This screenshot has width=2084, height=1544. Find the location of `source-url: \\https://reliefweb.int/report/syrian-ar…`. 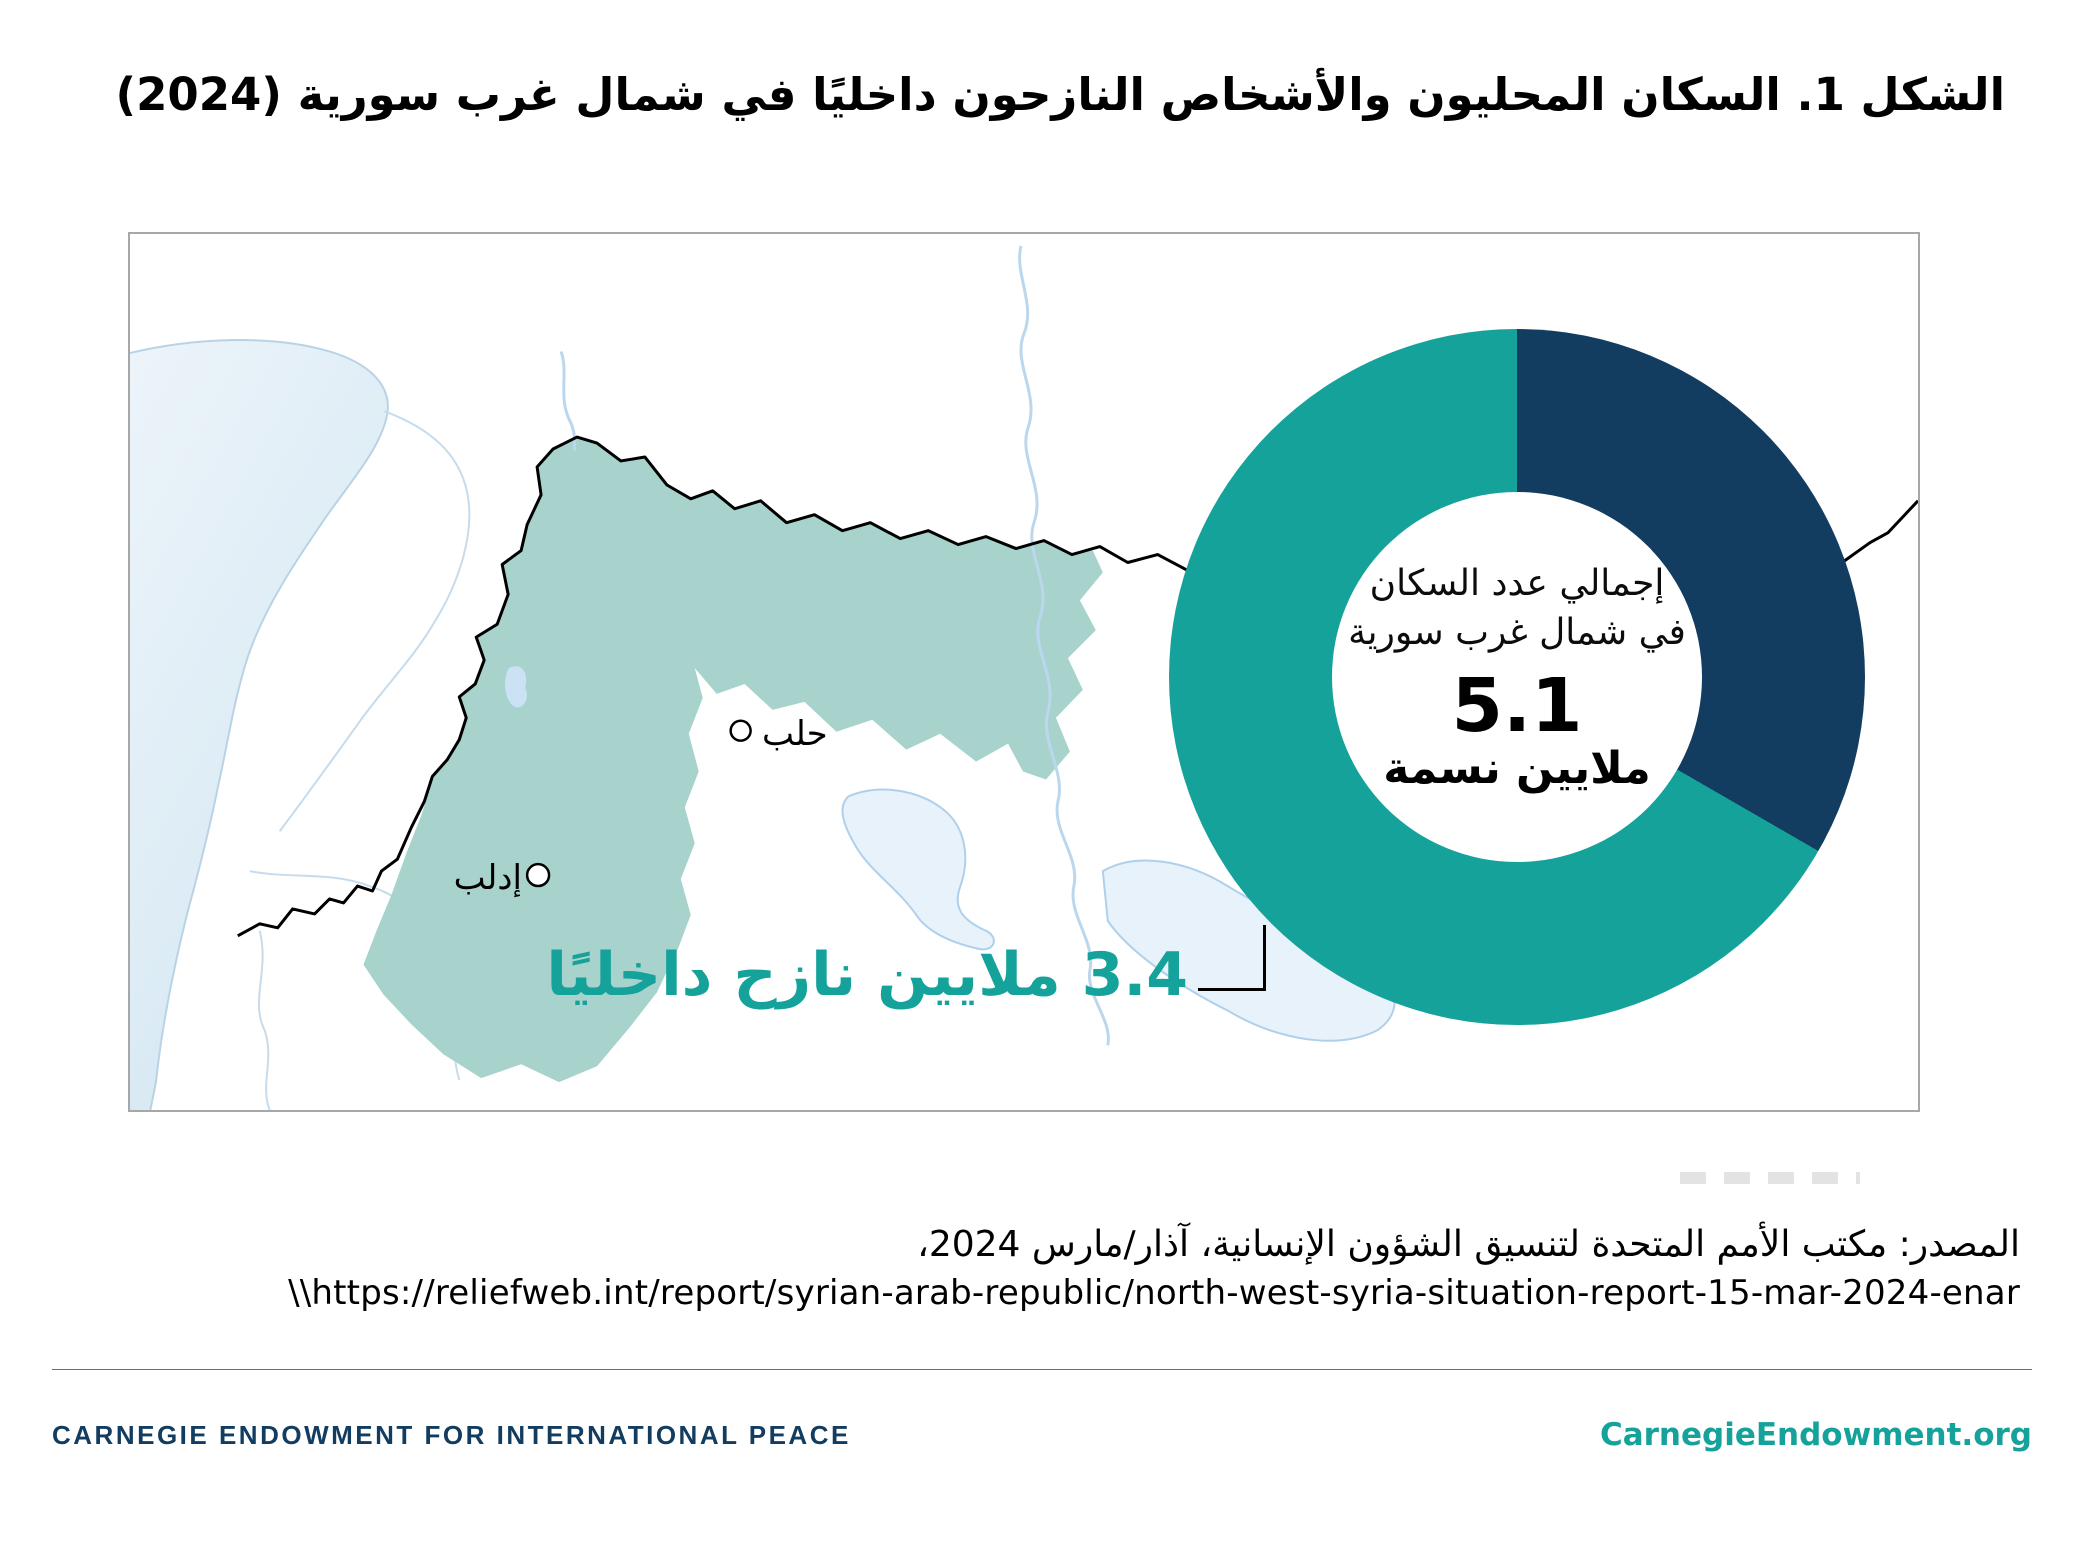

source-url: \\https://reliefweb.int/report/syrian-ar… is located at coordinates (1154, 1293).